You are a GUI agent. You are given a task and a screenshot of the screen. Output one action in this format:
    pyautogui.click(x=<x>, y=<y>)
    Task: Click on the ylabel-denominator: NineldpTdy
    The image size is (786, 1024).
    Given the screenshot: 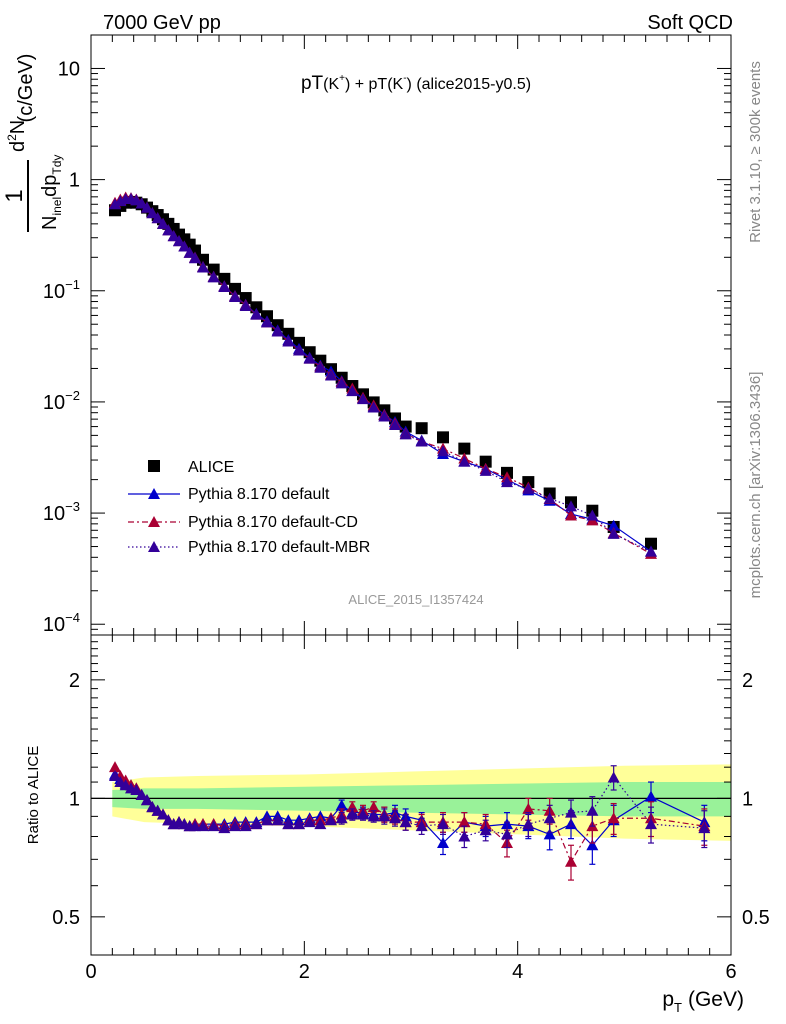 What is the action you would take?
    pyautogui.click(x=51, y=192)
    